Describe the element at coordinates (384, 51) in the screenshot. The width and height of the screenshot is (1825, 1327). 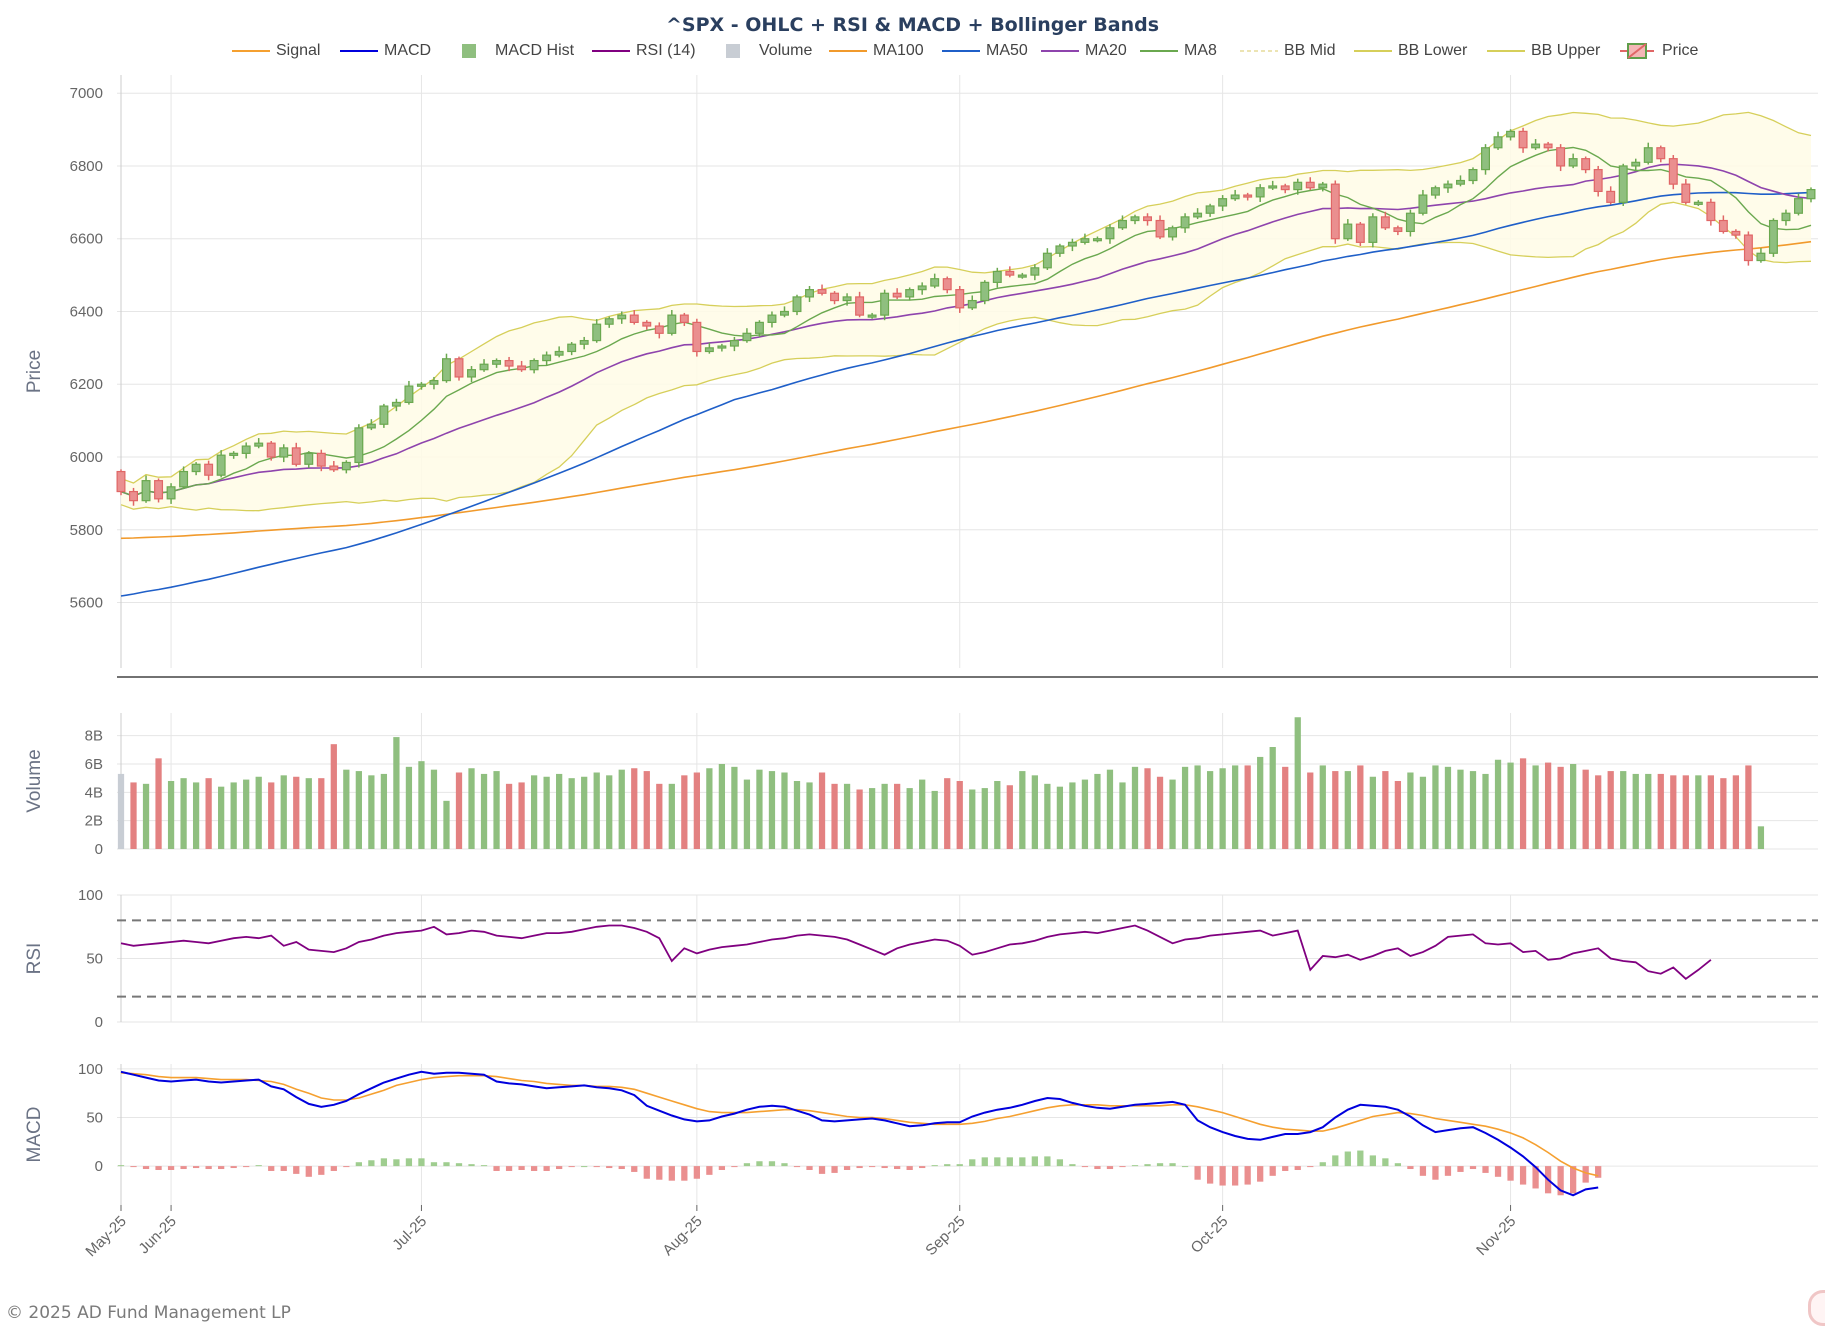
I see `legend-item-macd: MACD` at that location.